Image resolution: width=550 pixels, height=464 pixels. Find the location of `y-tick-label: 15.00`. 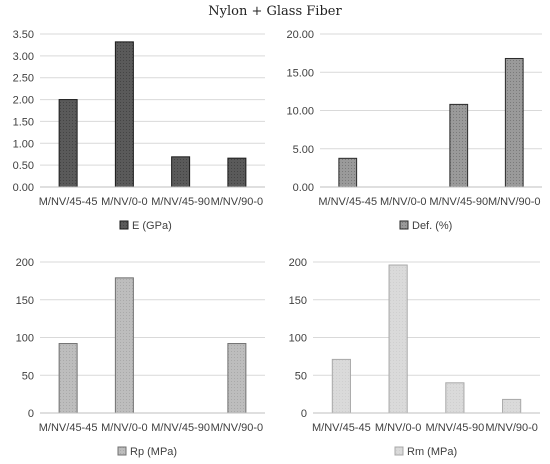

y-tick-label: 15.00 is located at coordinates (300, 73).